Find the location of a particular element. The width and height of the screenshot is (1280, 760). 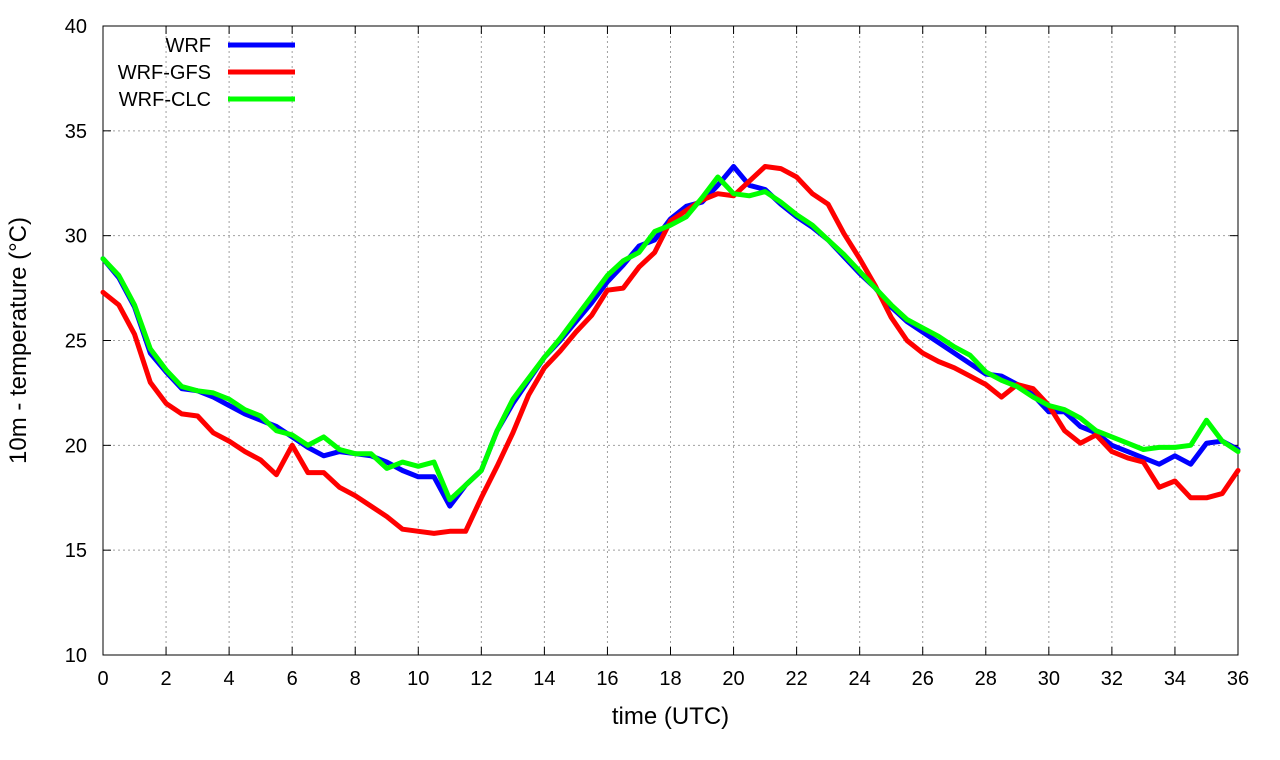

x-tick-label: 32 is located at coordinates (1112, 679).